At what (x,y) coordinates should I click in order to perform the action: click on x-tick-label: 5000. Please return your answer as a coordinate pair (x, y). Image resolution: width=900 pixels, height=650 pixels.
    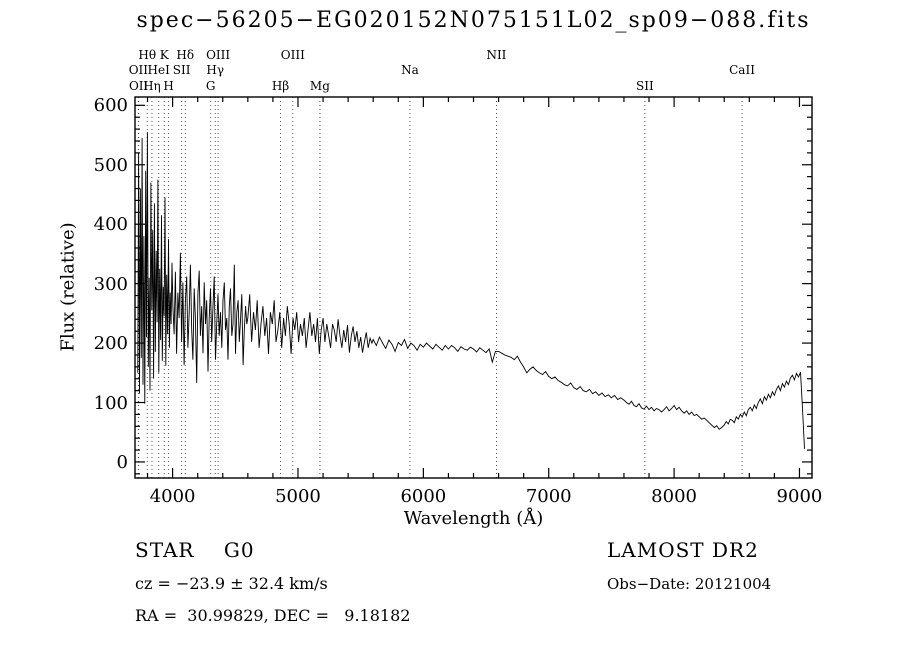
    Looking at the image, I should click on (298, 496).